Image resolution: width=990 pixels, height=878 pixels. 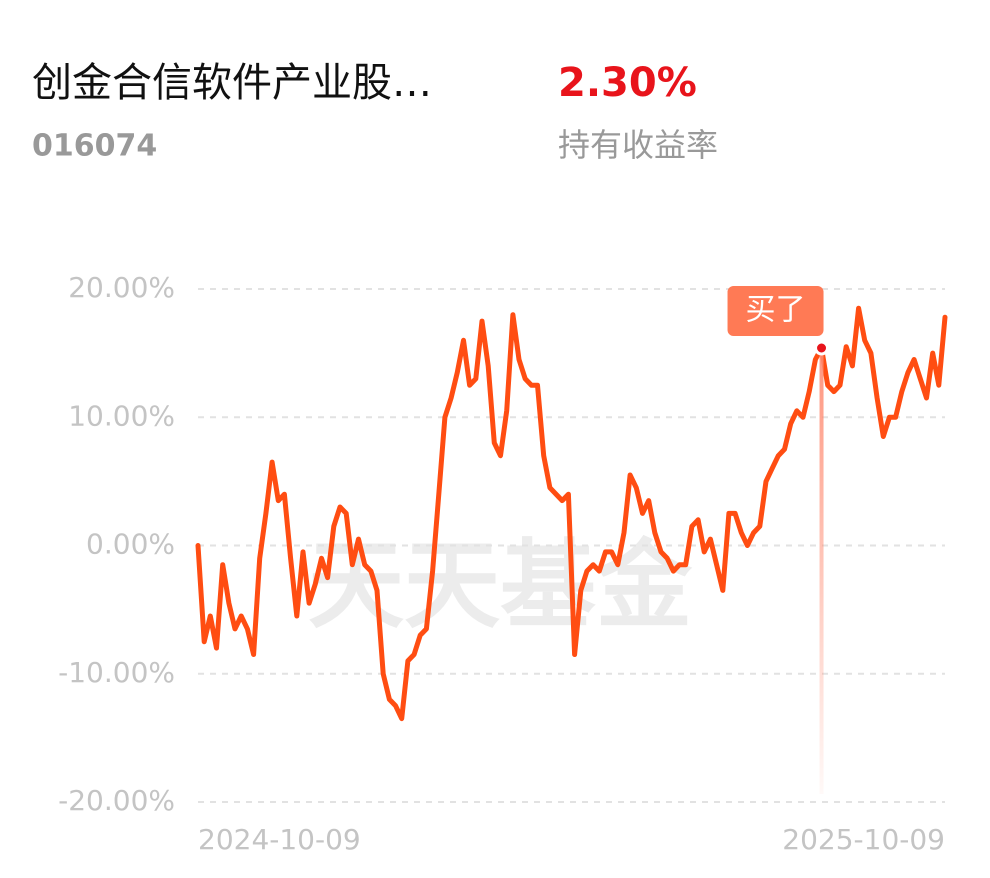 What do you see at coordinates (121, 287) in the screenshot?
I see `y-tick-label: 20.00%` at bounding box center [121, 287].